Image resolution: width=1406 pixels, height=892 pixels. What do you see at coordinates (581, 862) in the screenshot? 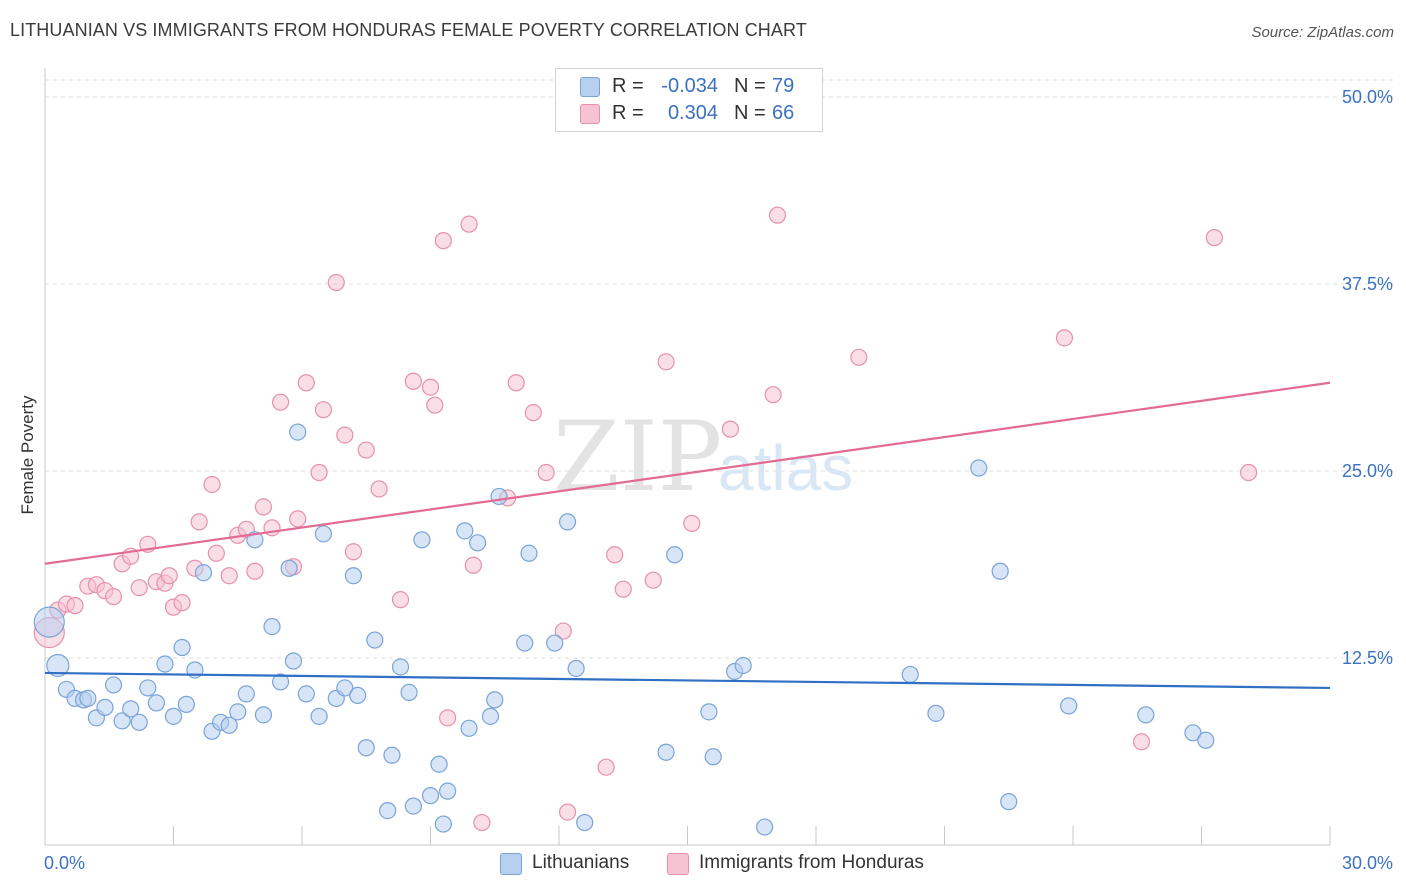
I see `bottom-legend-label: Lithuanians` at bounding box center [581, 862].